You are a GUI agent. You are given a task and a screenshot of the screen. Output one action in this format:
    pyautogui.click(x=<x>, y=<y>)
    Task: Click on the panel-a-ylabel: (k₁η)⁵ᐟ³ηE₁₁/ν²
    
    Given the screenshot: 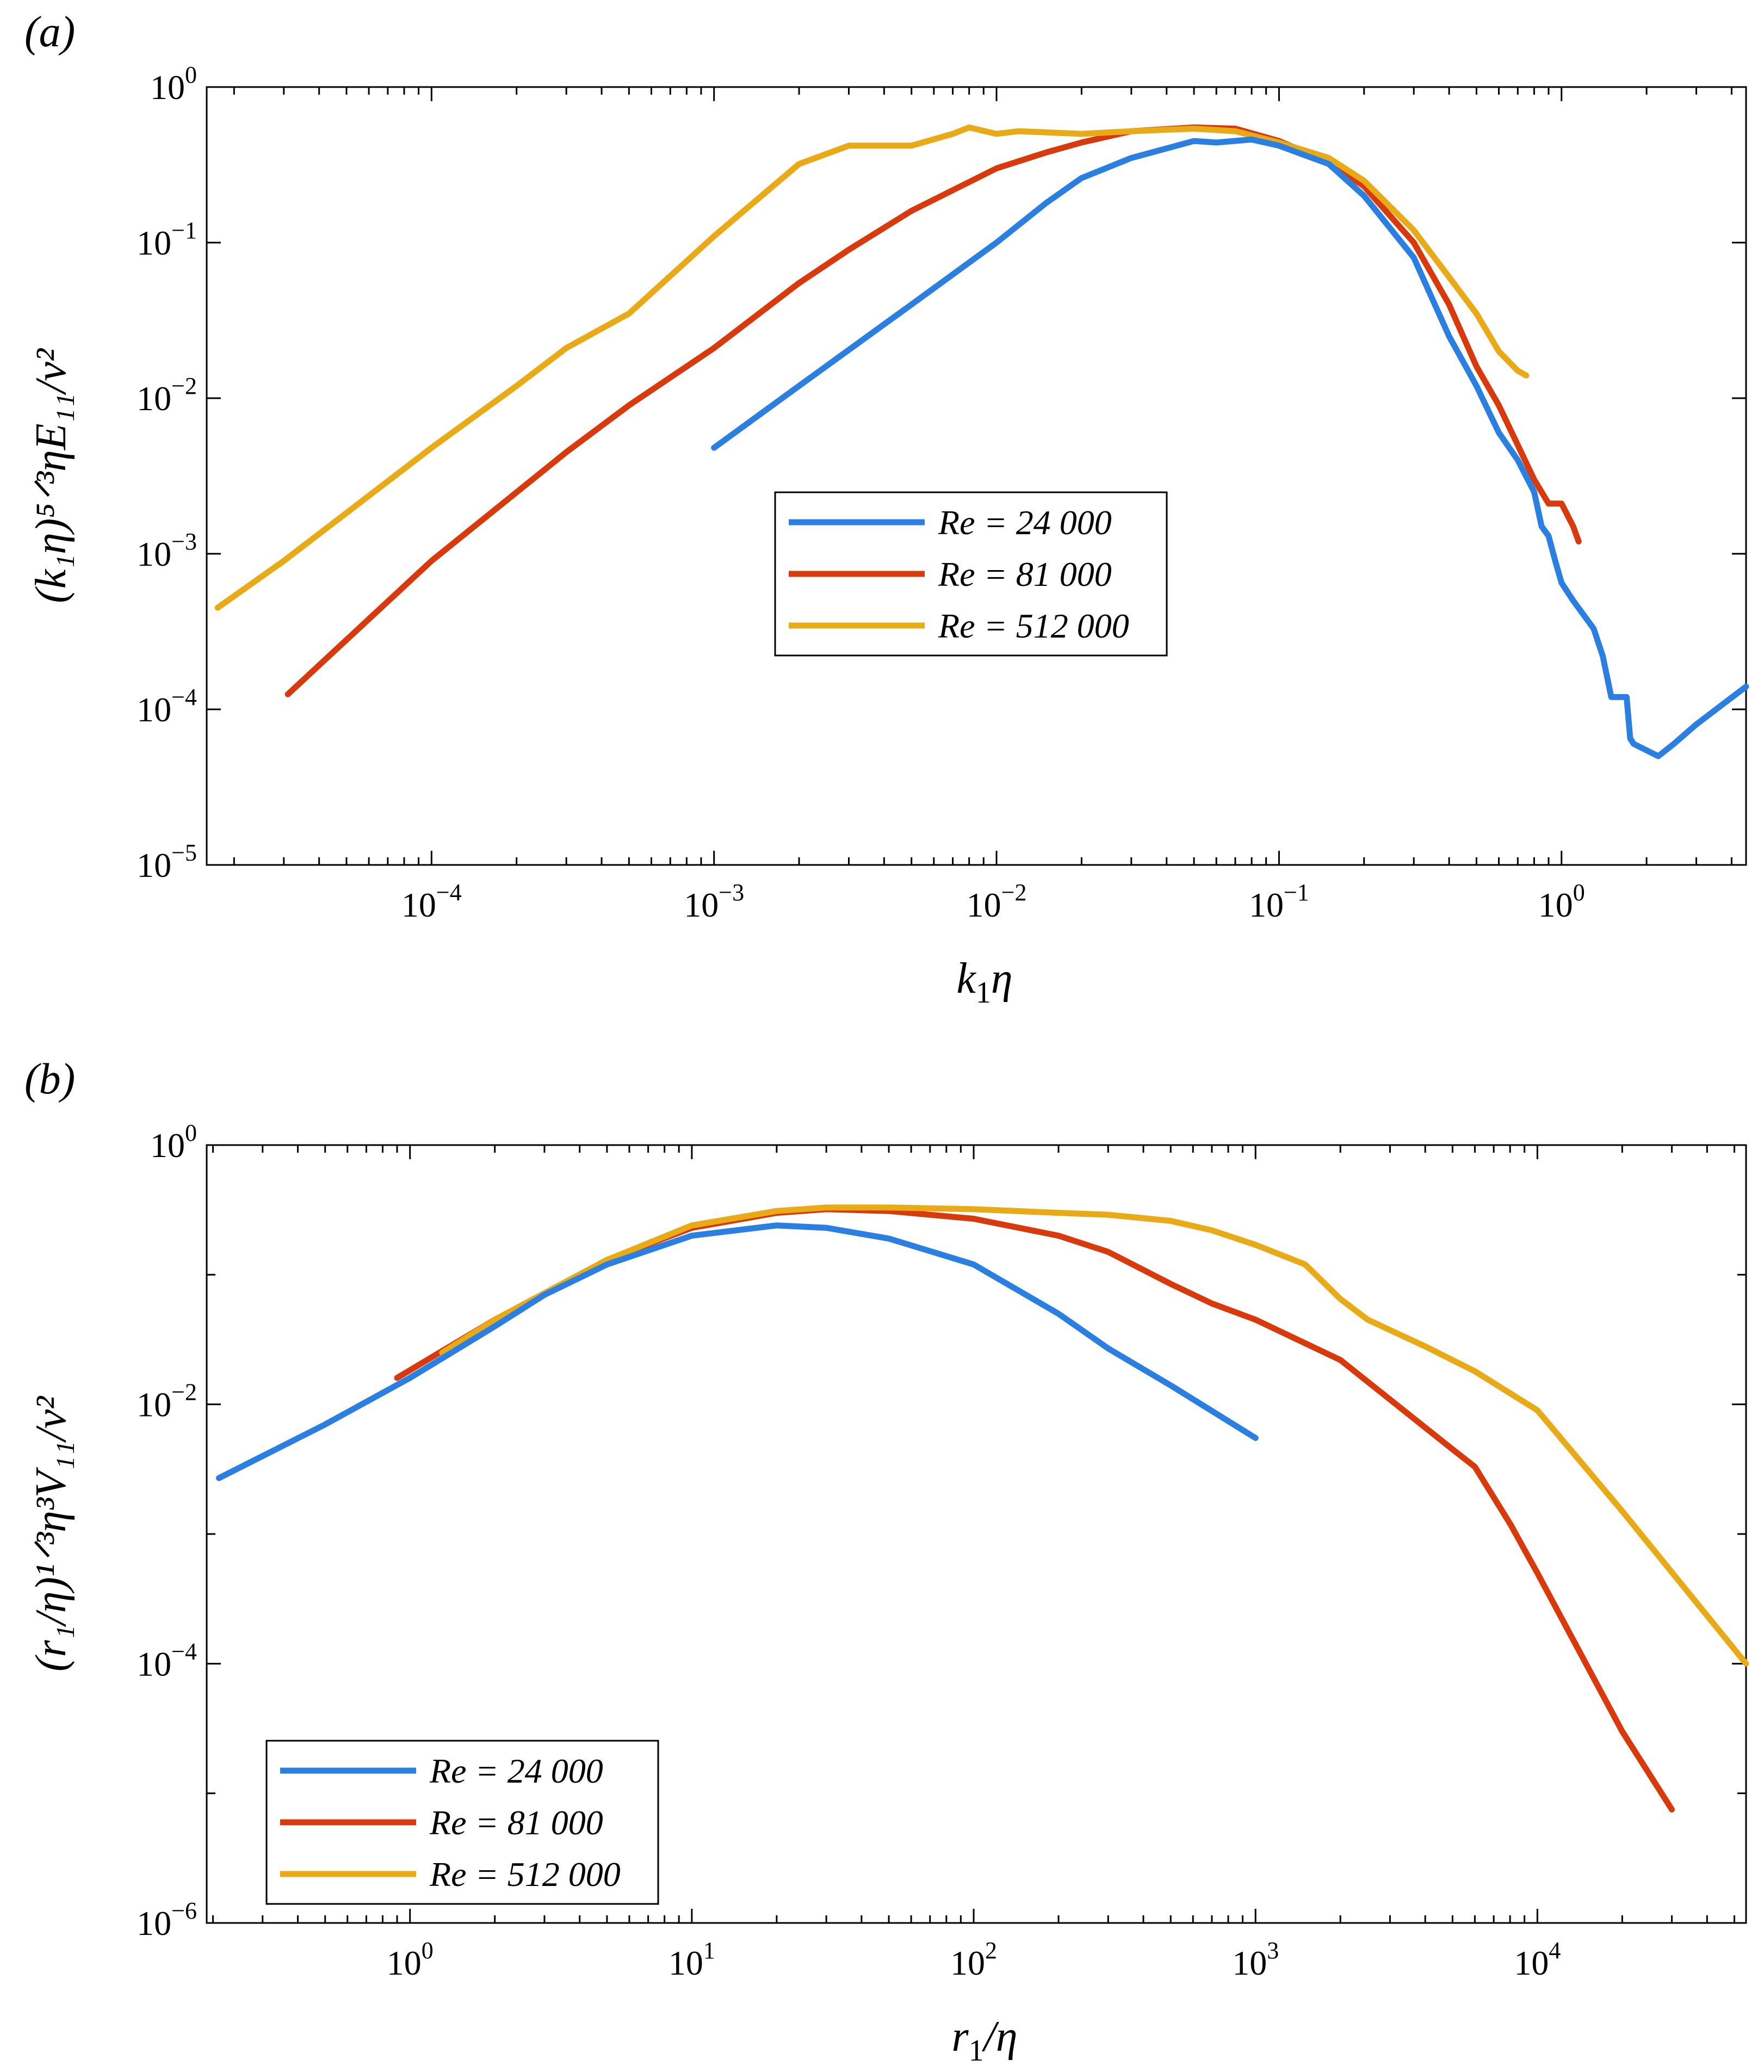 What is the action you would take?
    pyautogui.click(x=51, y=475)
    